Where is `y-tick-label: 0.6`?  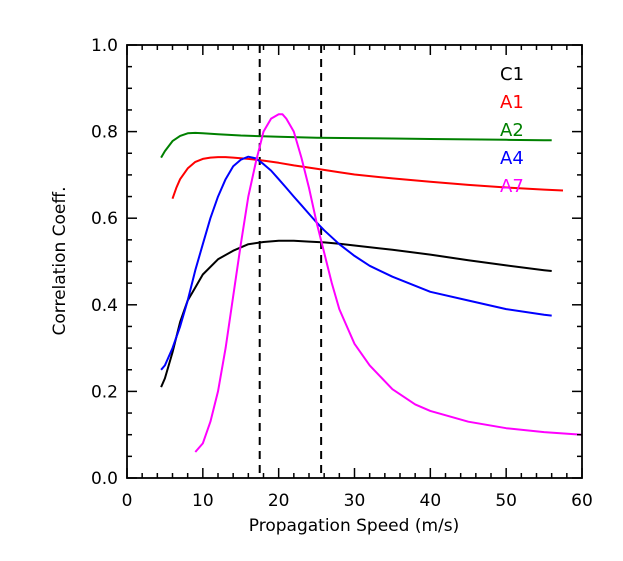
y-tick-label: 0.6 is located at coordinates (104, 219).